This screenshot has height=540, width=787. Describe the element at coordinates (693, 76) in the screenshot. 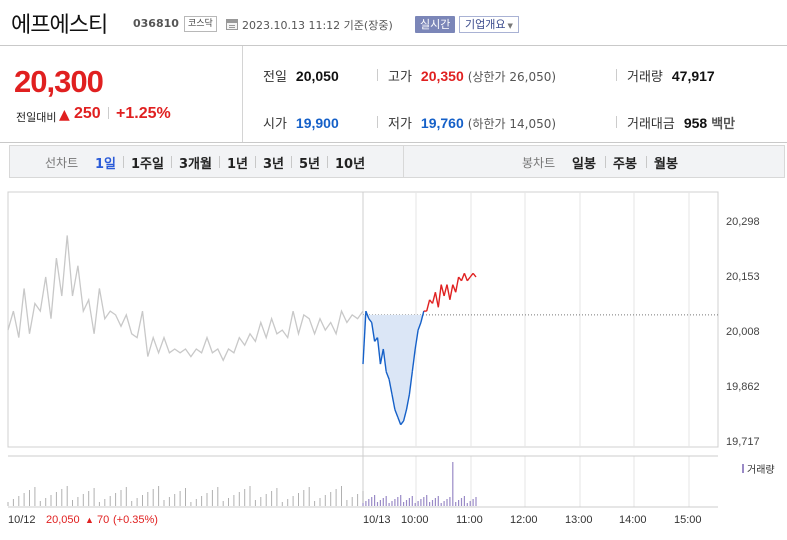

I see `volume-value: 47,917` at that location.